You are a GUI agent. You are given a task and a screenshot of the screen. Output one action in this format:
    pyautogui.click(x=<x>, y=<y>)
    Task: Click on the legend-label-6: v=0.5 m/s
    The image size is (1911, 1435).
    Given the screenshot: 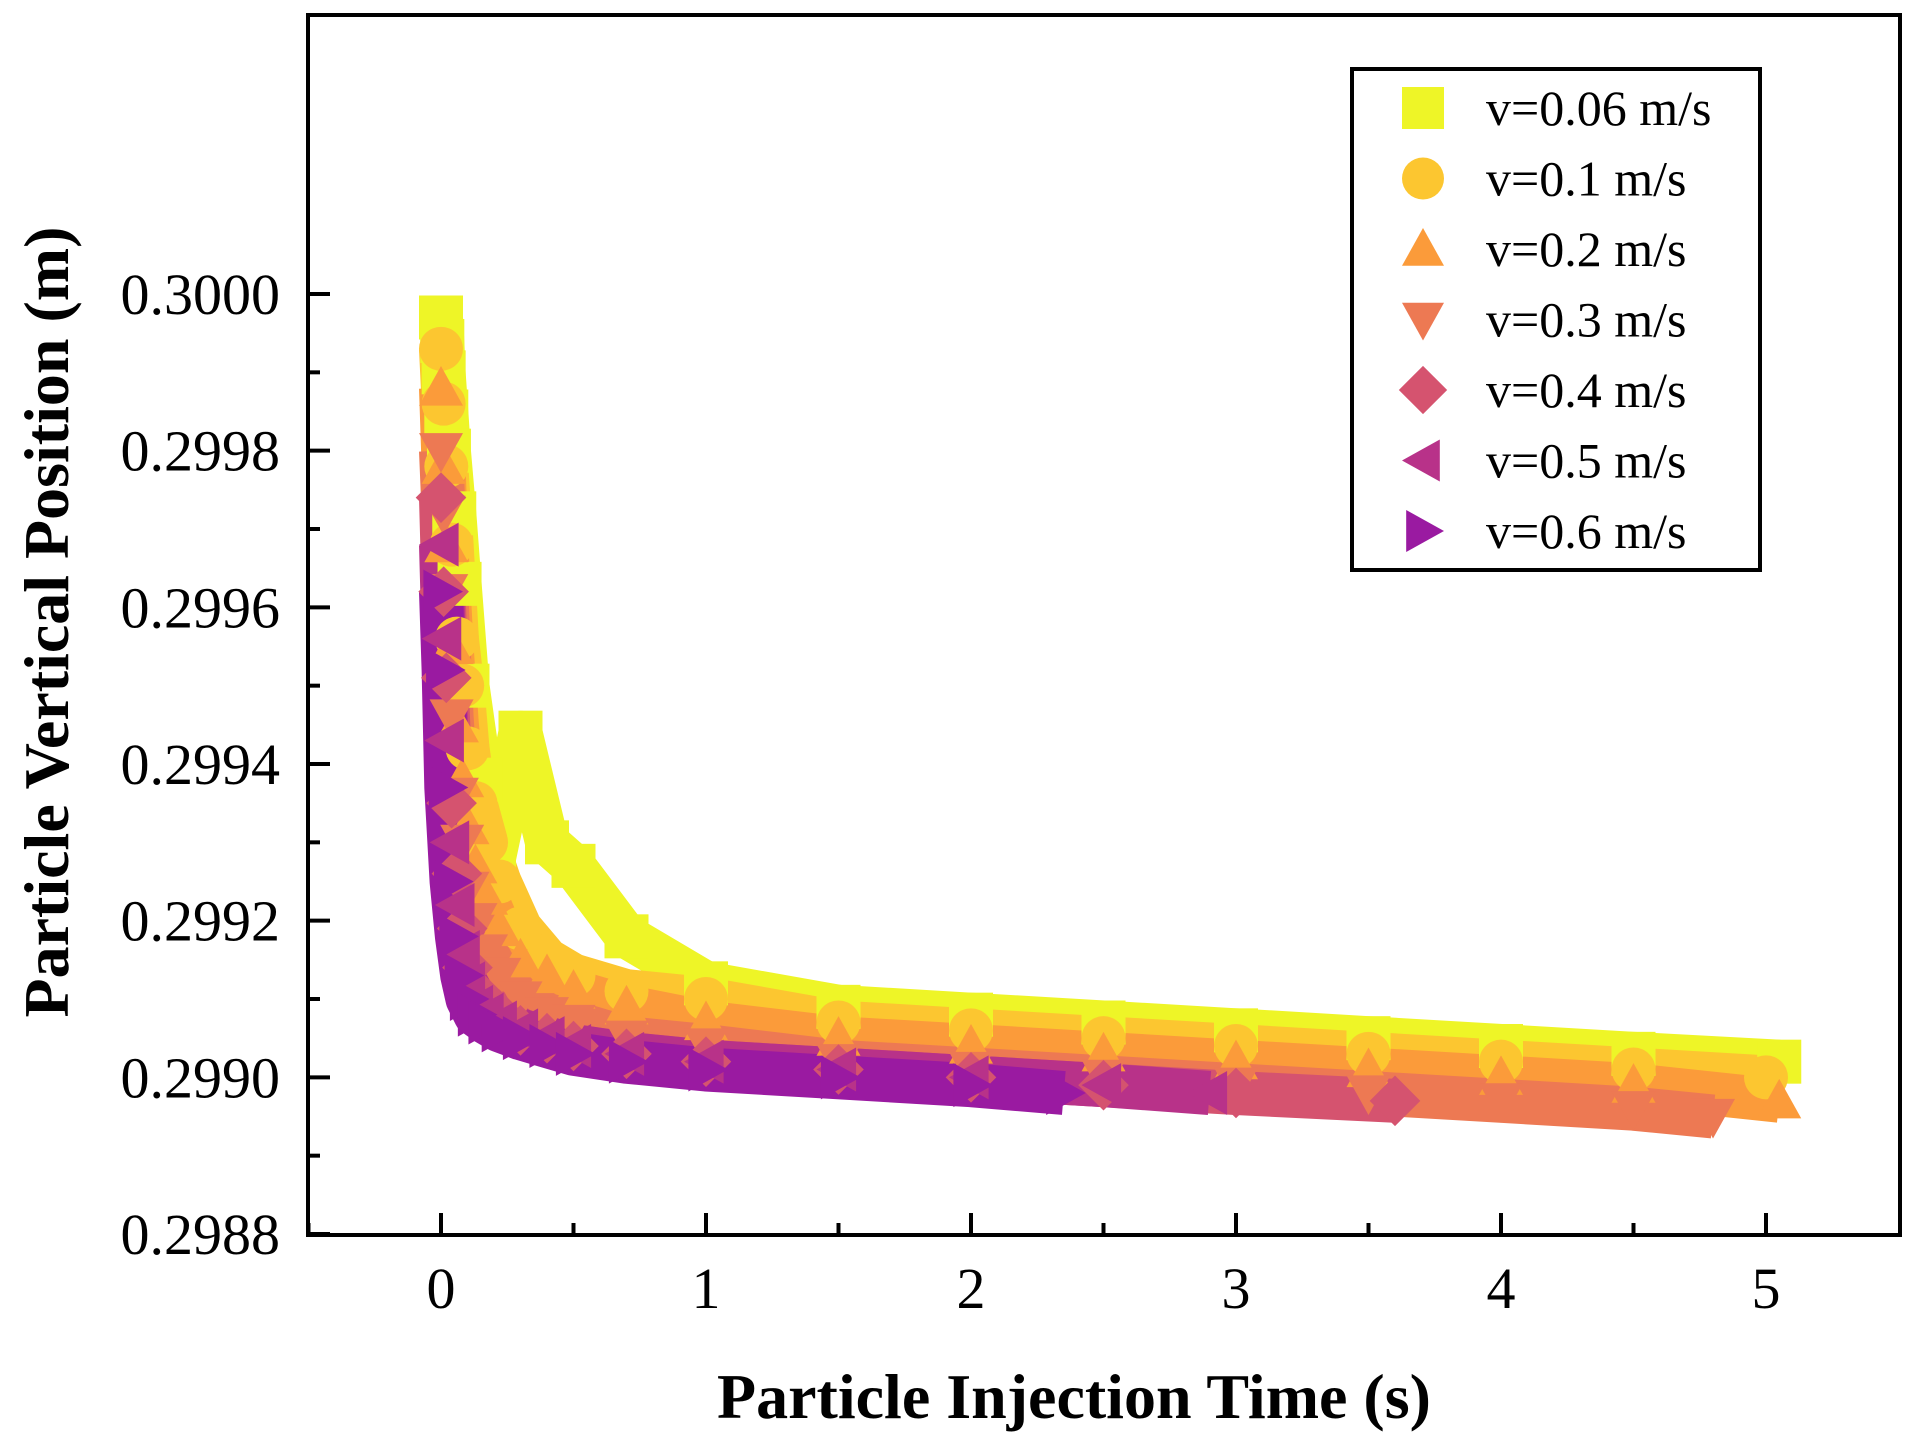 What is the action you would take?
    pyautogui.click(x=1586, y=461)
    